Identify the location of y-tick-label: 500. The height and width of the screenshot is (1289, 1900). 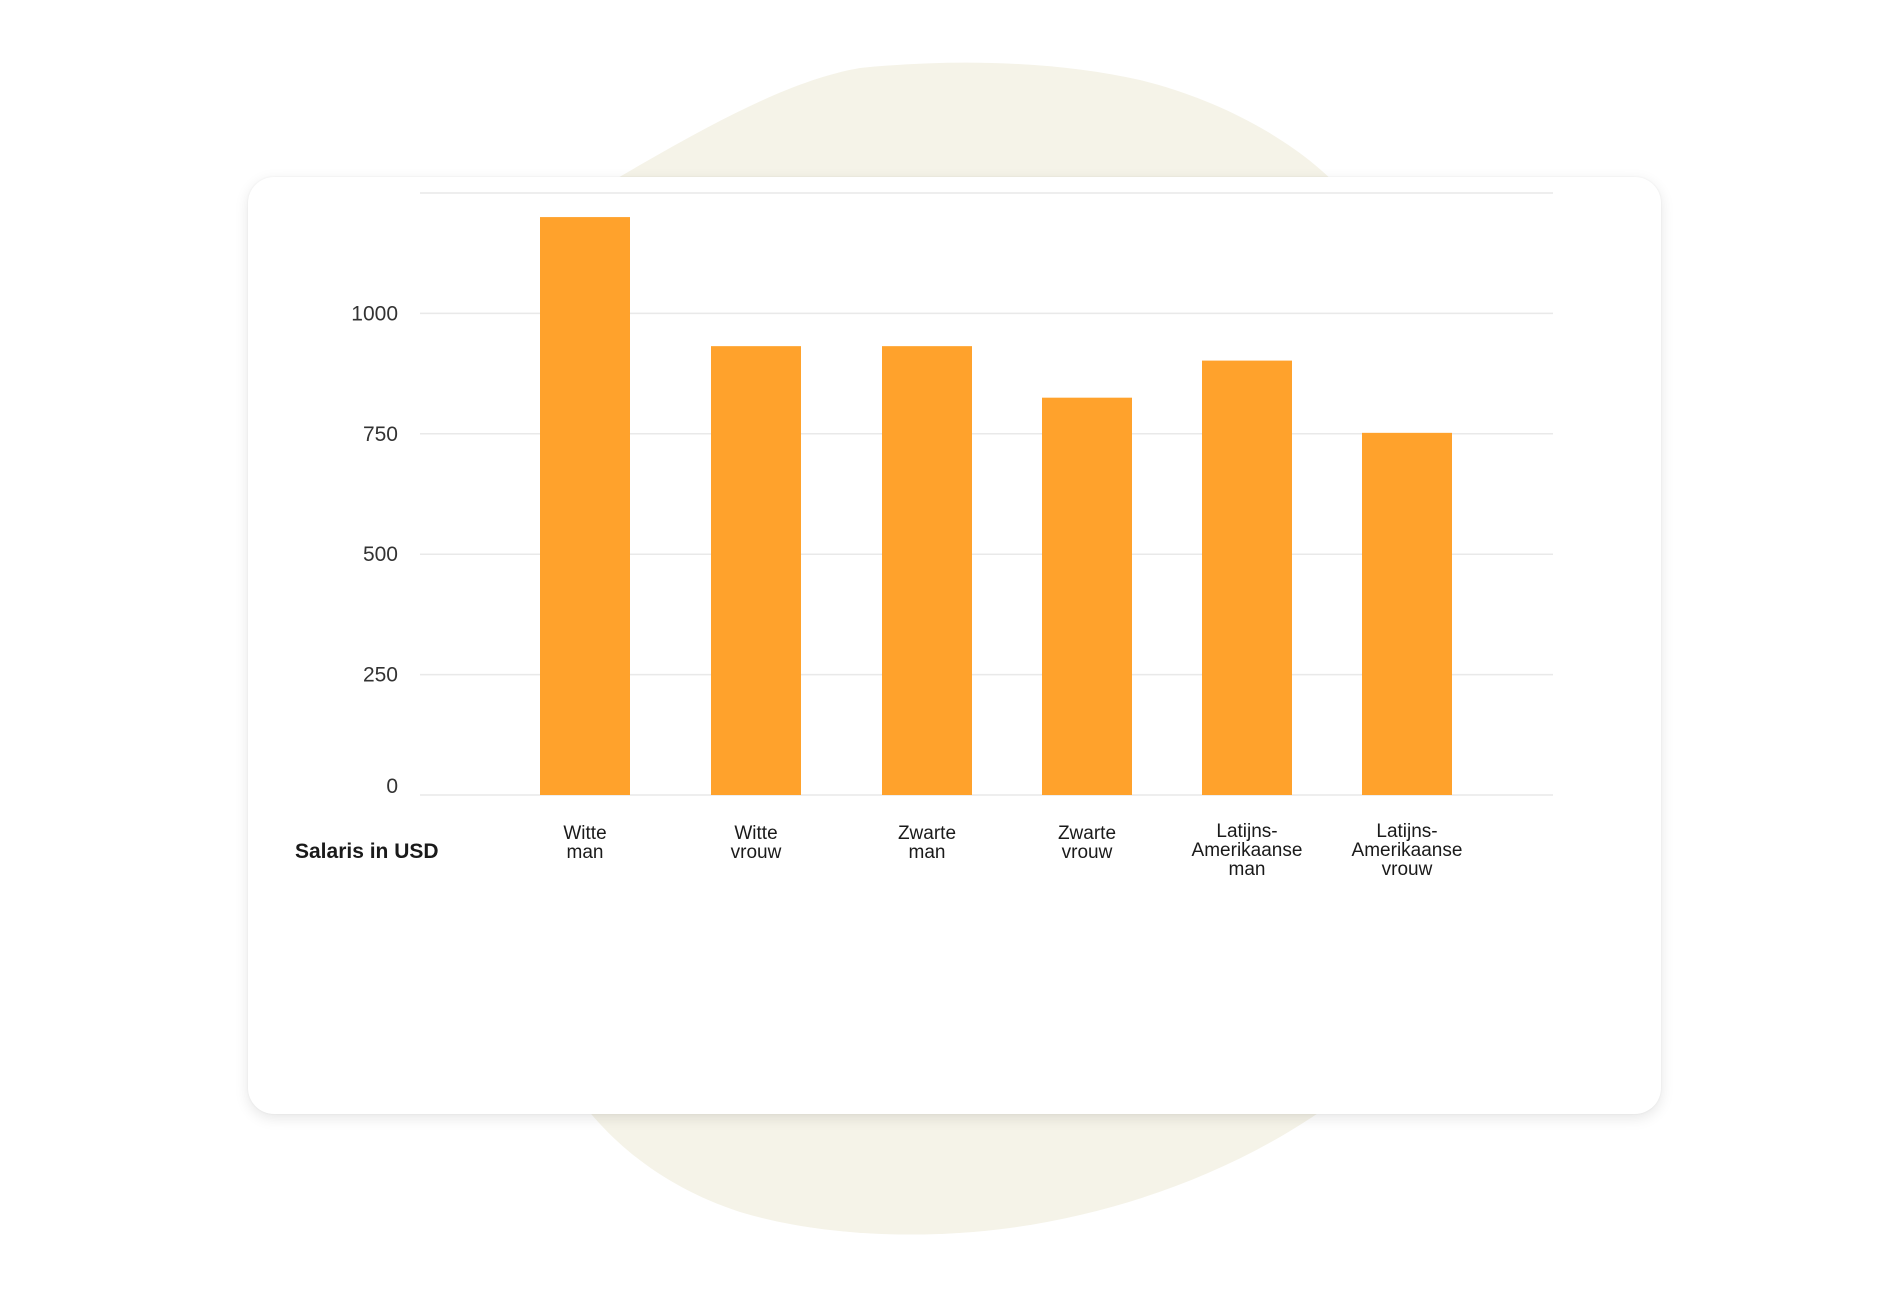
(380, 554).